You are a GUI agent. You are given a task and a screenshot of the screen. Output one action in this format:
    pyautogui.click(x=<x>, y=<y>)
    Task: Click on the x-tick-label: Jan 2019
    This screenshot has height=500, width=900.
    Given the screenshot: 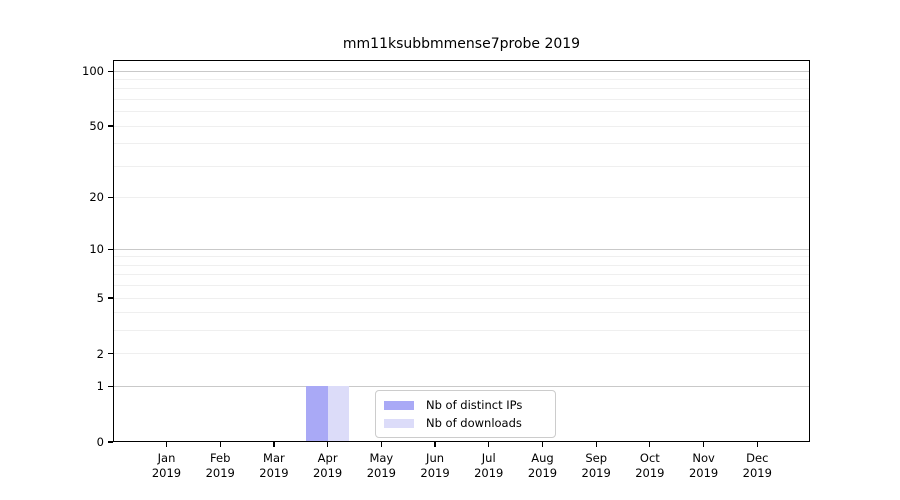 What is the action you would take?
    pyautogui.click(x=167, y=466)
    